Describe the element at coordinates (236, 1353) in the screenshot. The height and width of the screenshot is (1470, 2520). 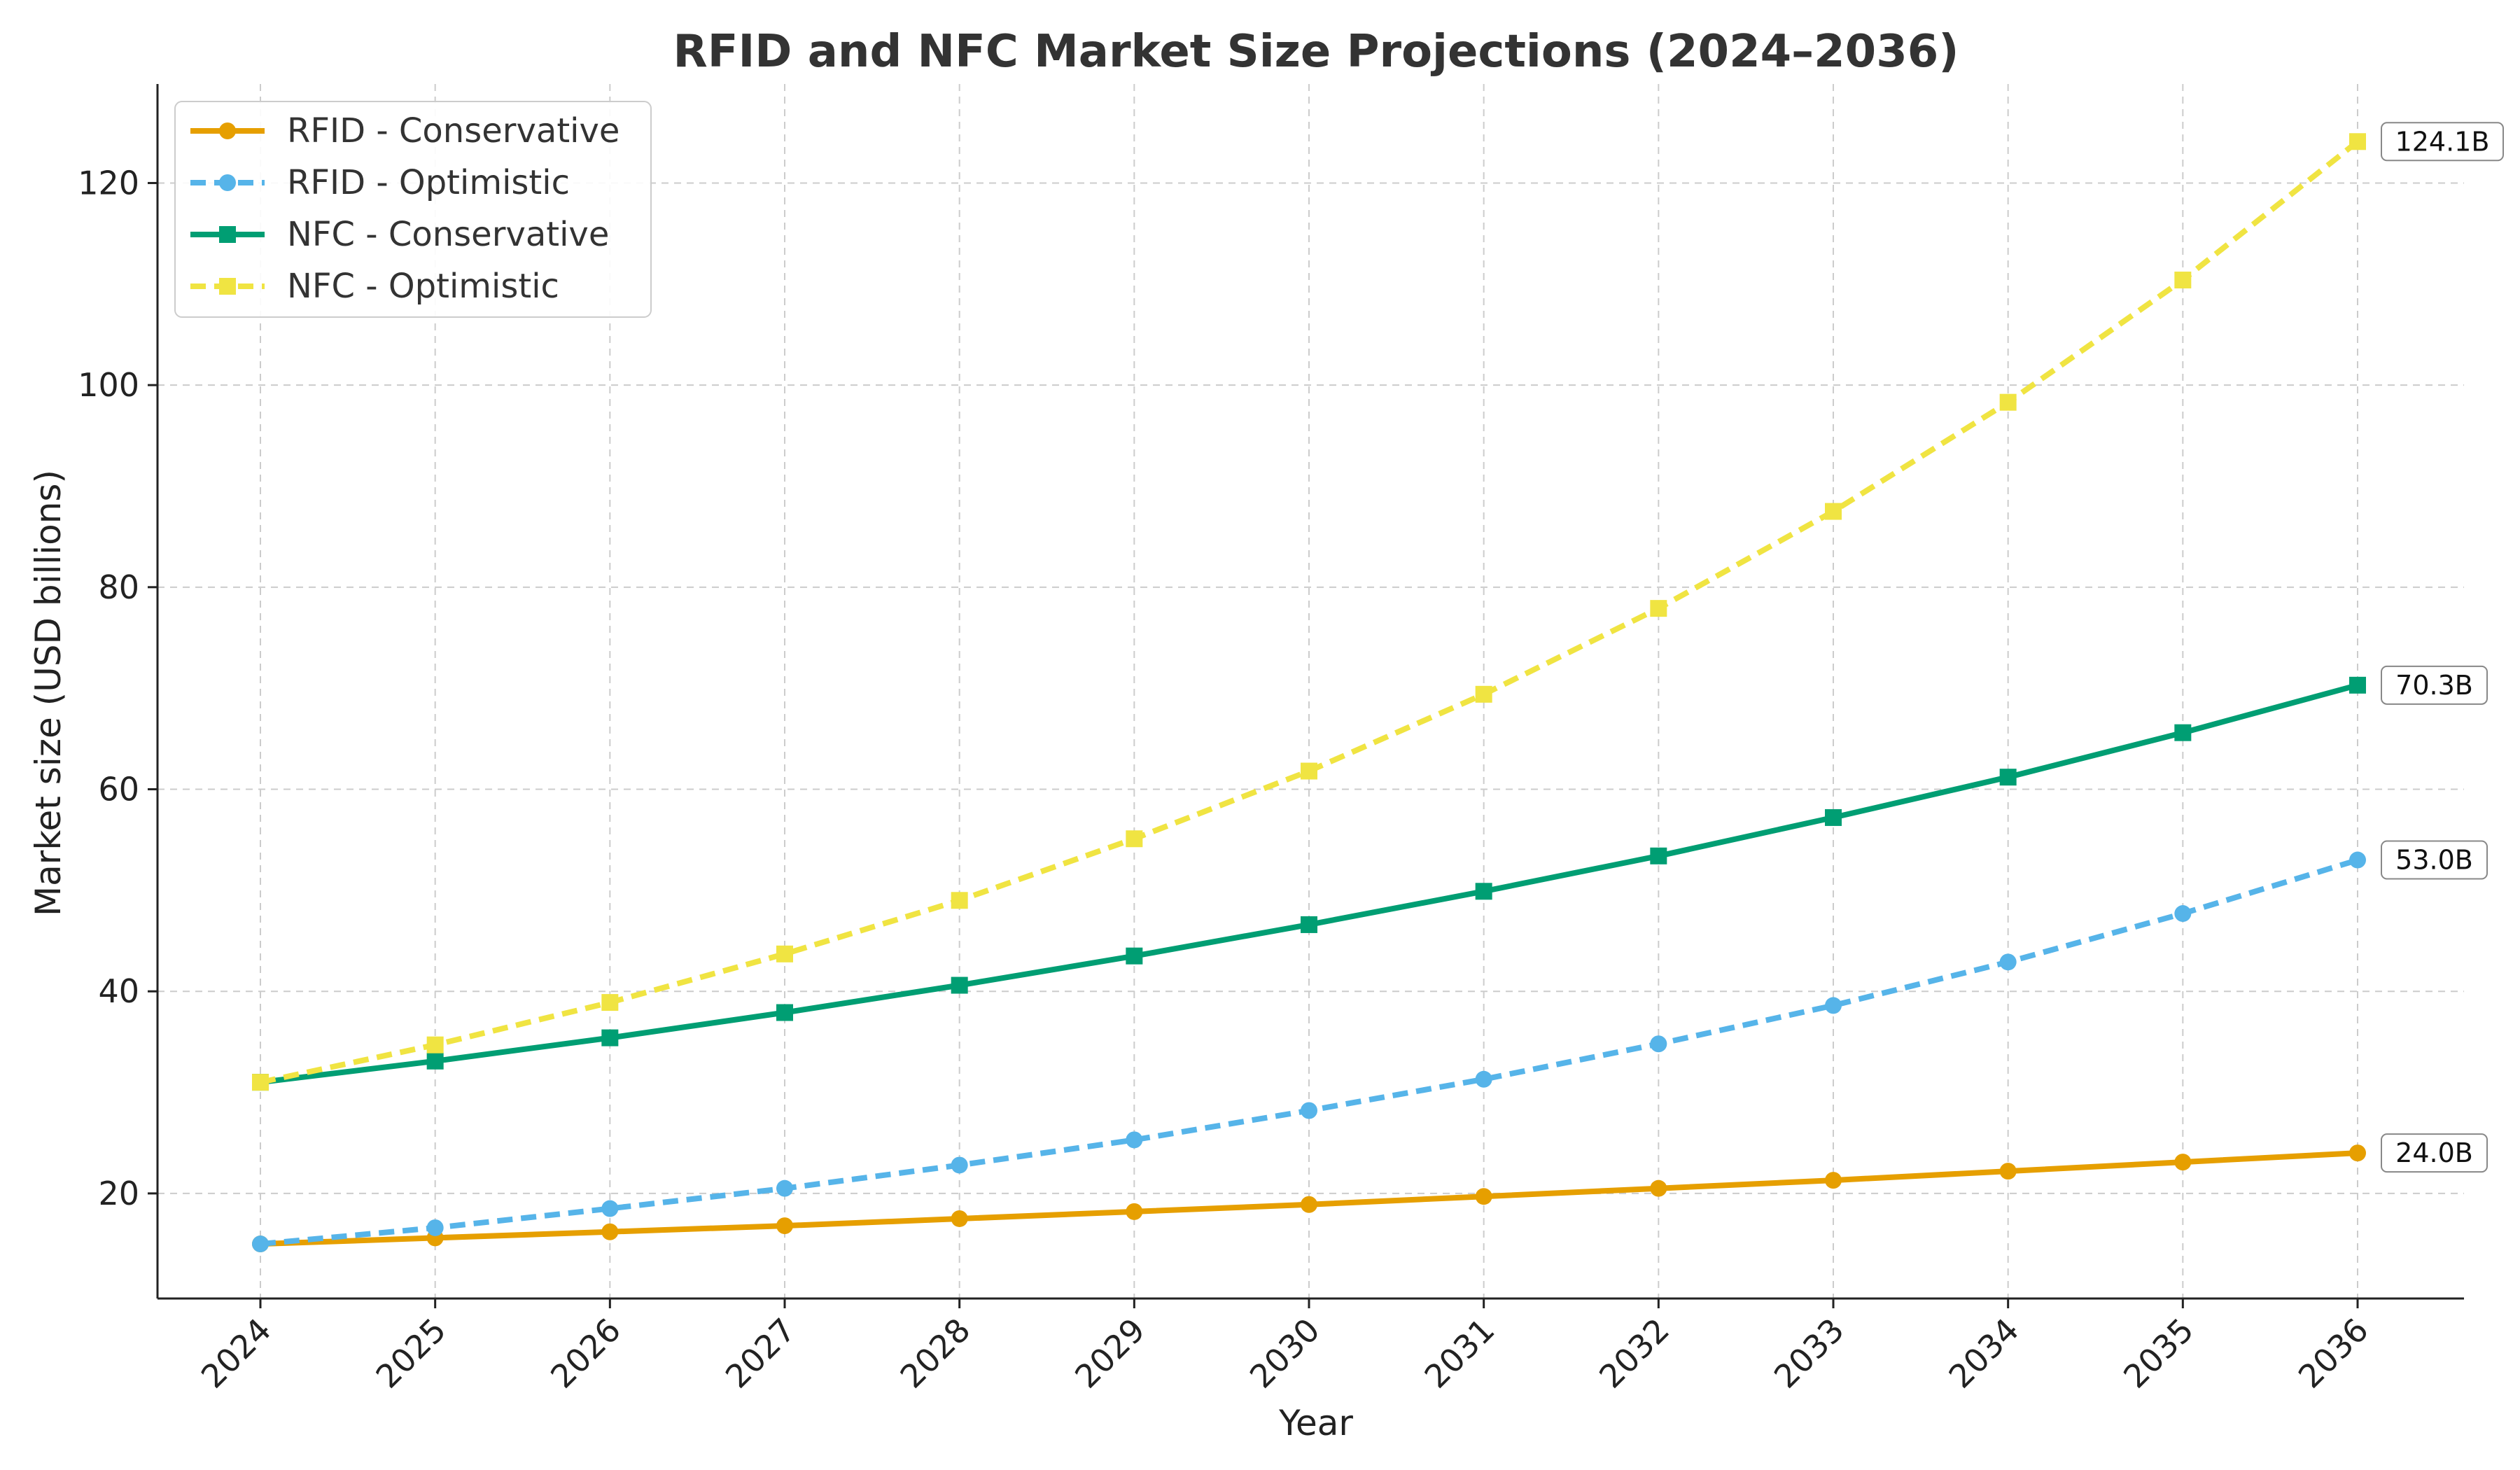
I see `x-tick-label: 2024` at that location.